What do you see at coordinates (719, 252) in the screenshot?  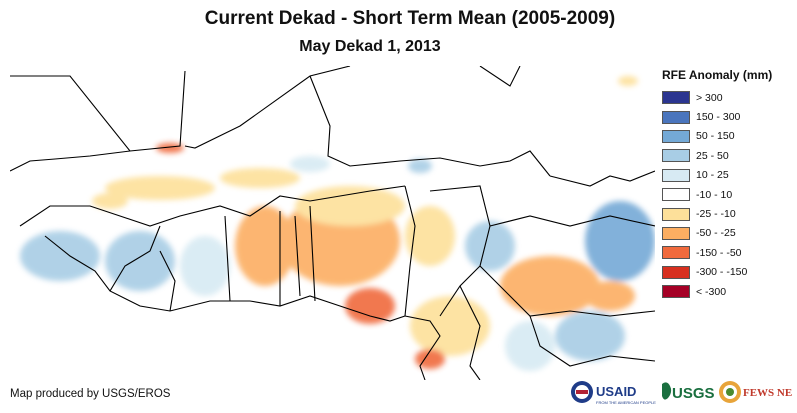 I see `legend-label: -150 - -50` at bounding box center [719, 252].